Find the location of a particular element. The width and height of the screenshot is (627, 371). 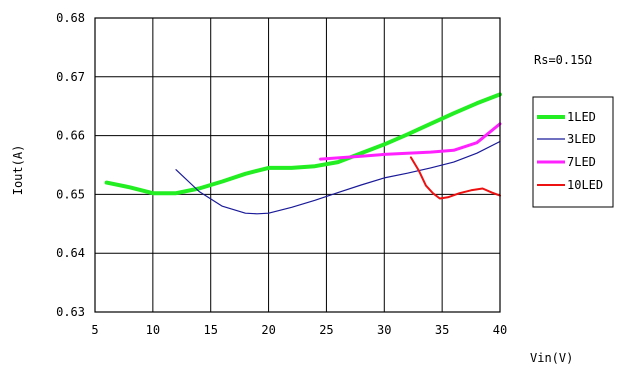

x-tick-label: 5 is located at coordinates (94, 330).